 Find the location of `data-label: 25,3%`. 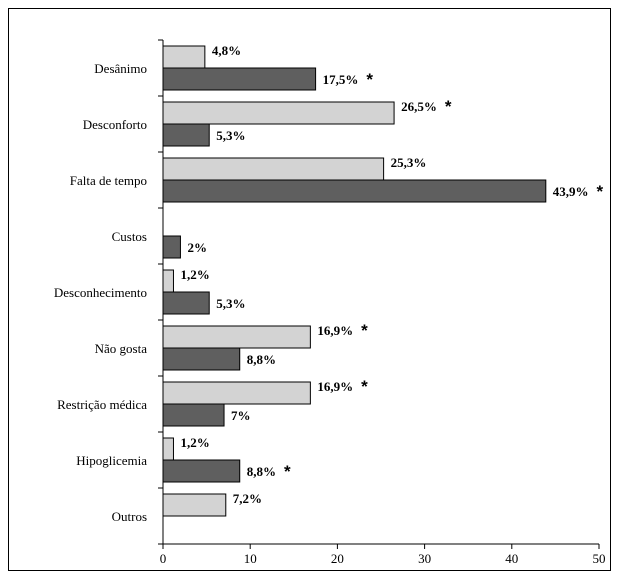

data-label: 25,3% is located at coordinates (409, 162).